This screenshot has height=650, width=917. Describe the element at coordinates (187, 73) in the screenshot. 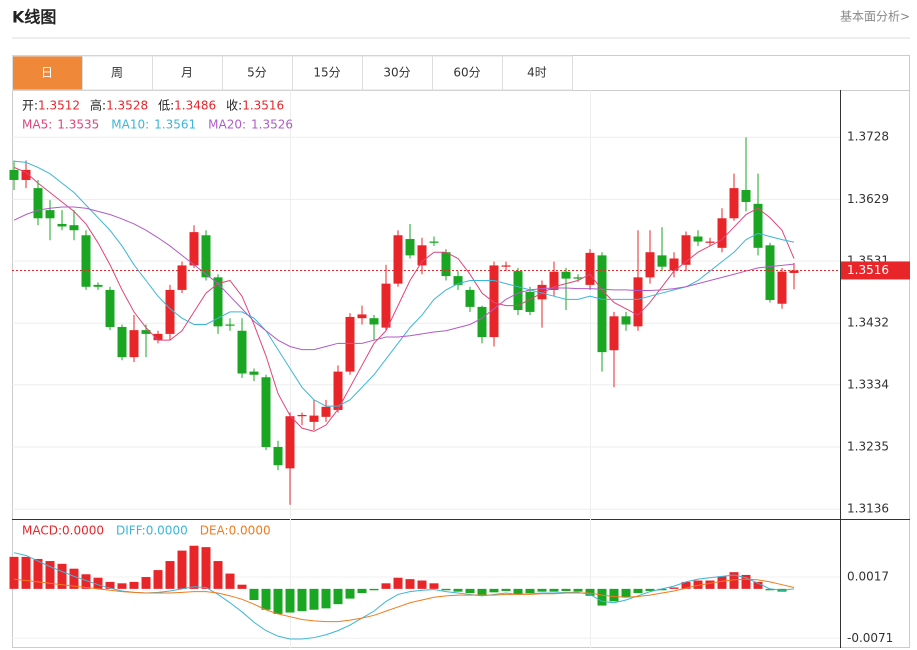

I see `tab-label: 月` at that location.